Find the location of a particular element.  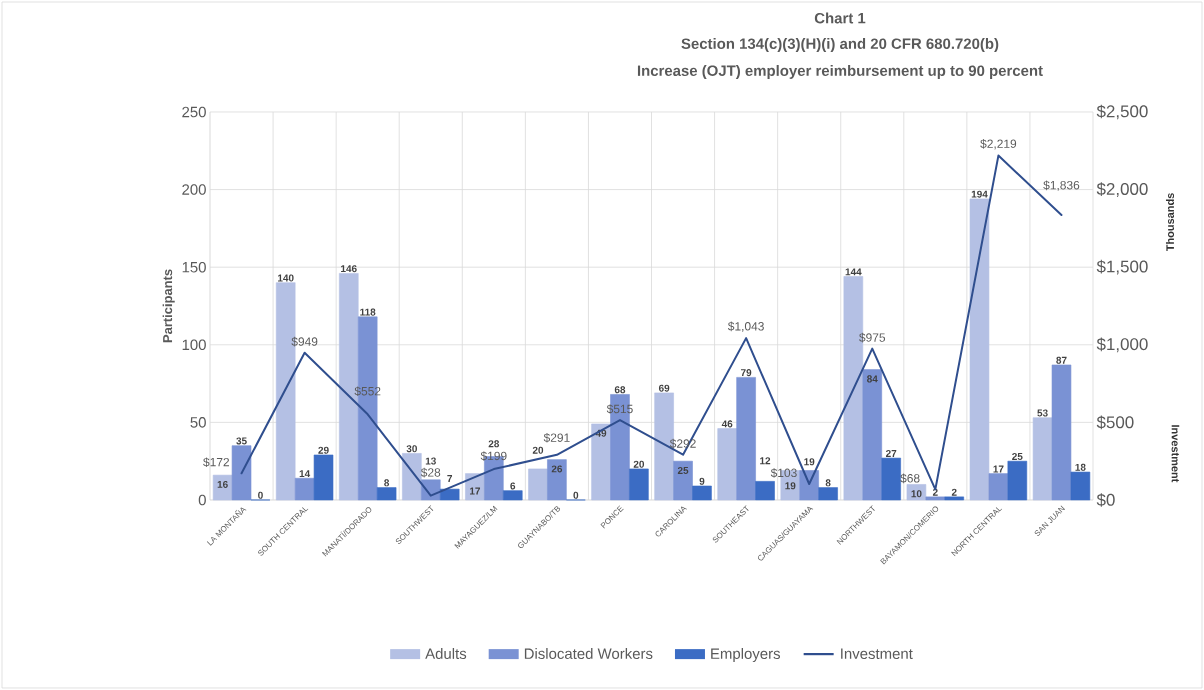

data-label: $975 is located at coordinates (872, 337).